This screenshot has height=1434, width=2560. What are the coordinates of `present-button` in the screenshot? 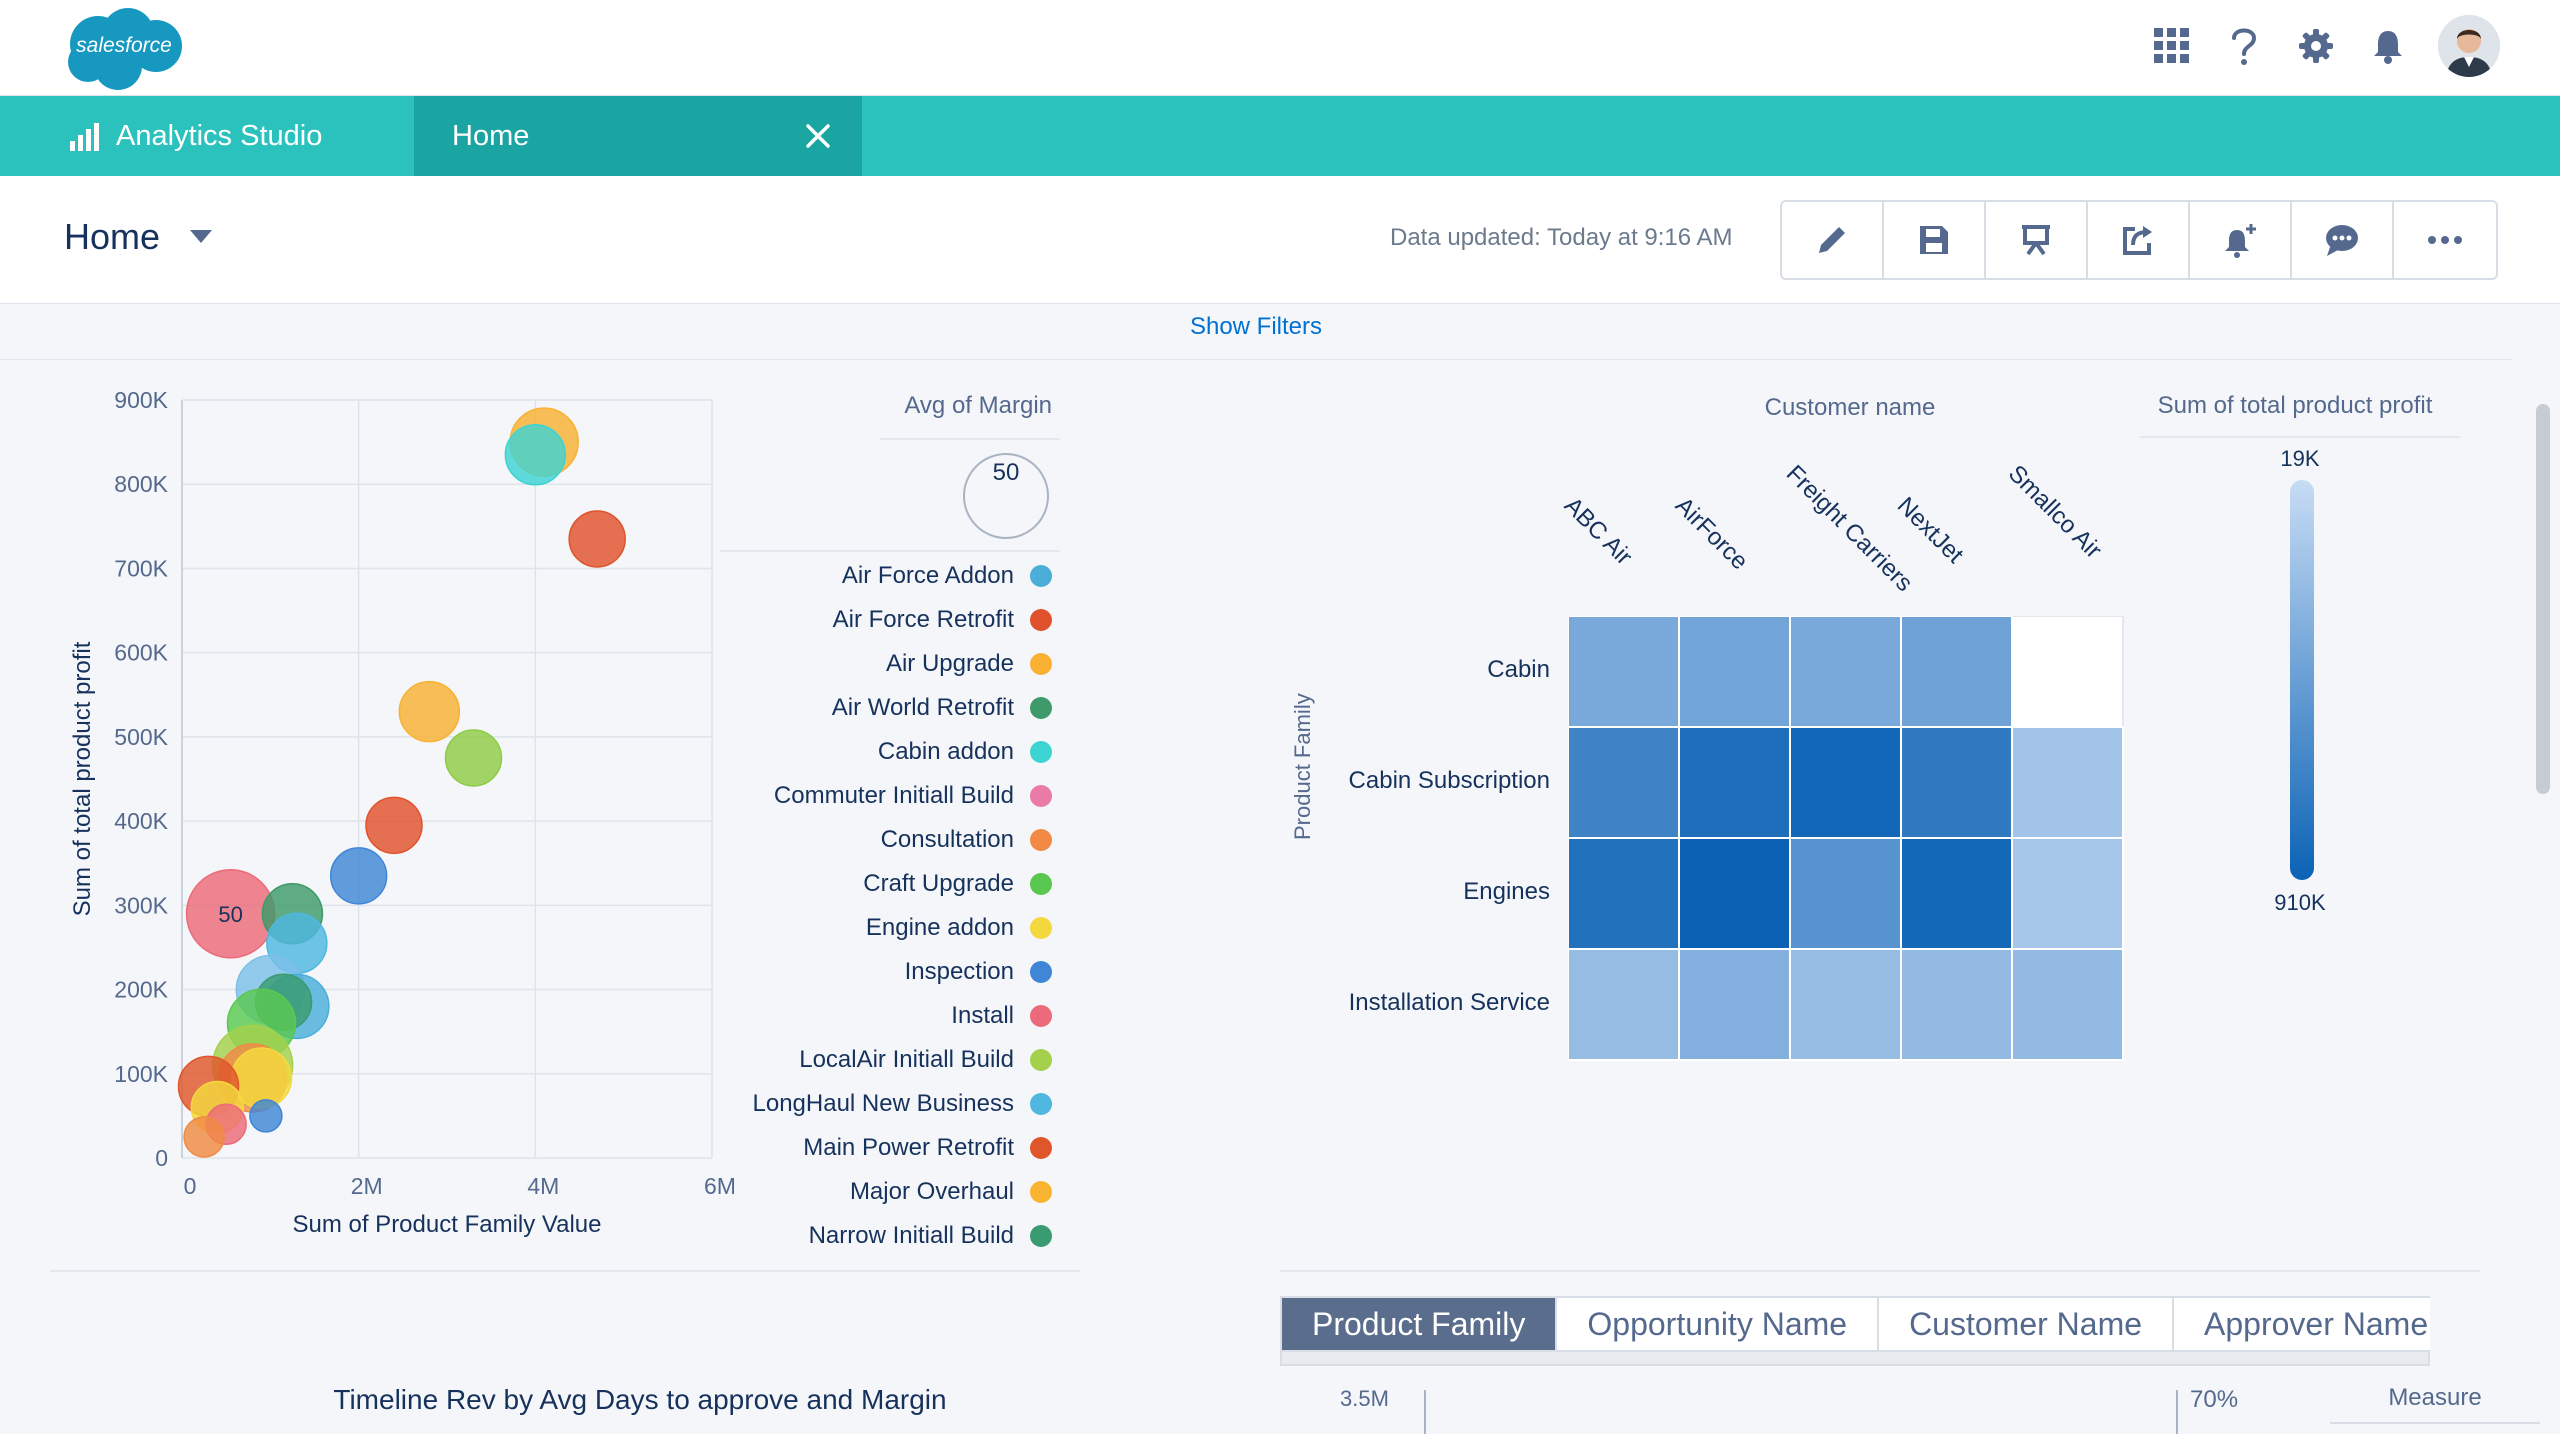 It's located at (2037, 240).